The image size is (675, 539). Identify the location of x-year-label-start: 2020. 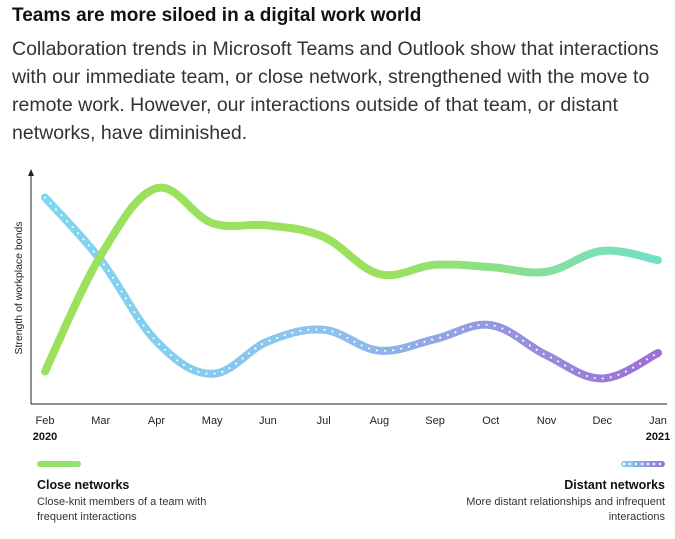
(45, 437).